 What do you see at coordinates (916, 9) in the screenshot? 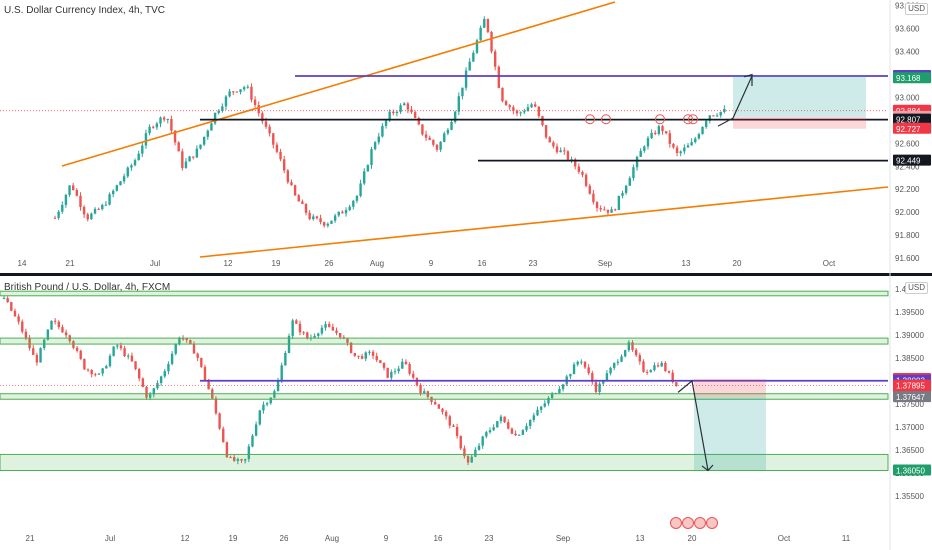
I see `top-currency-box: USD` at bounding box center [916, 9].